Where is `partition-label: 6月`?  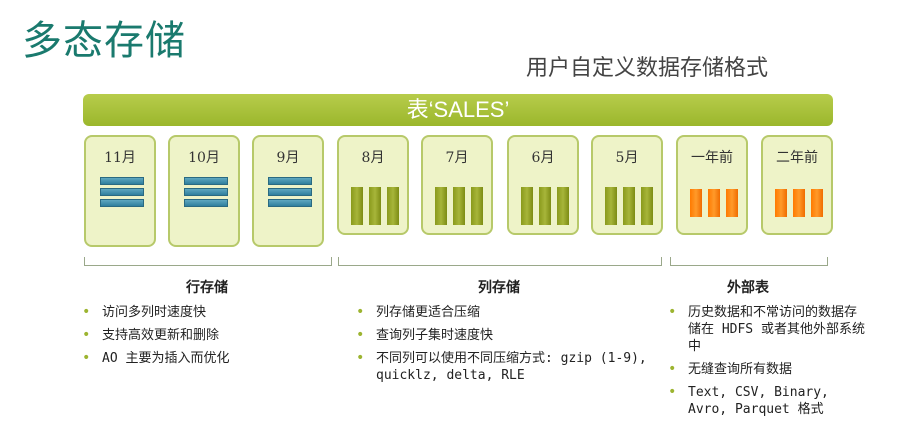
partition-label: 6月 is located at coordinates (543, 158).